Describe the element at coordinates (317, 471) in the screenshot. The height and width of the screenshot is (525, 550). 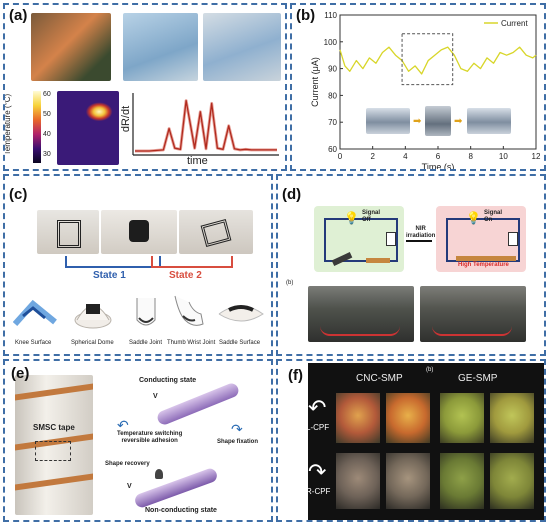
I see `curl-arrow-icon-2: ↷` at that location.